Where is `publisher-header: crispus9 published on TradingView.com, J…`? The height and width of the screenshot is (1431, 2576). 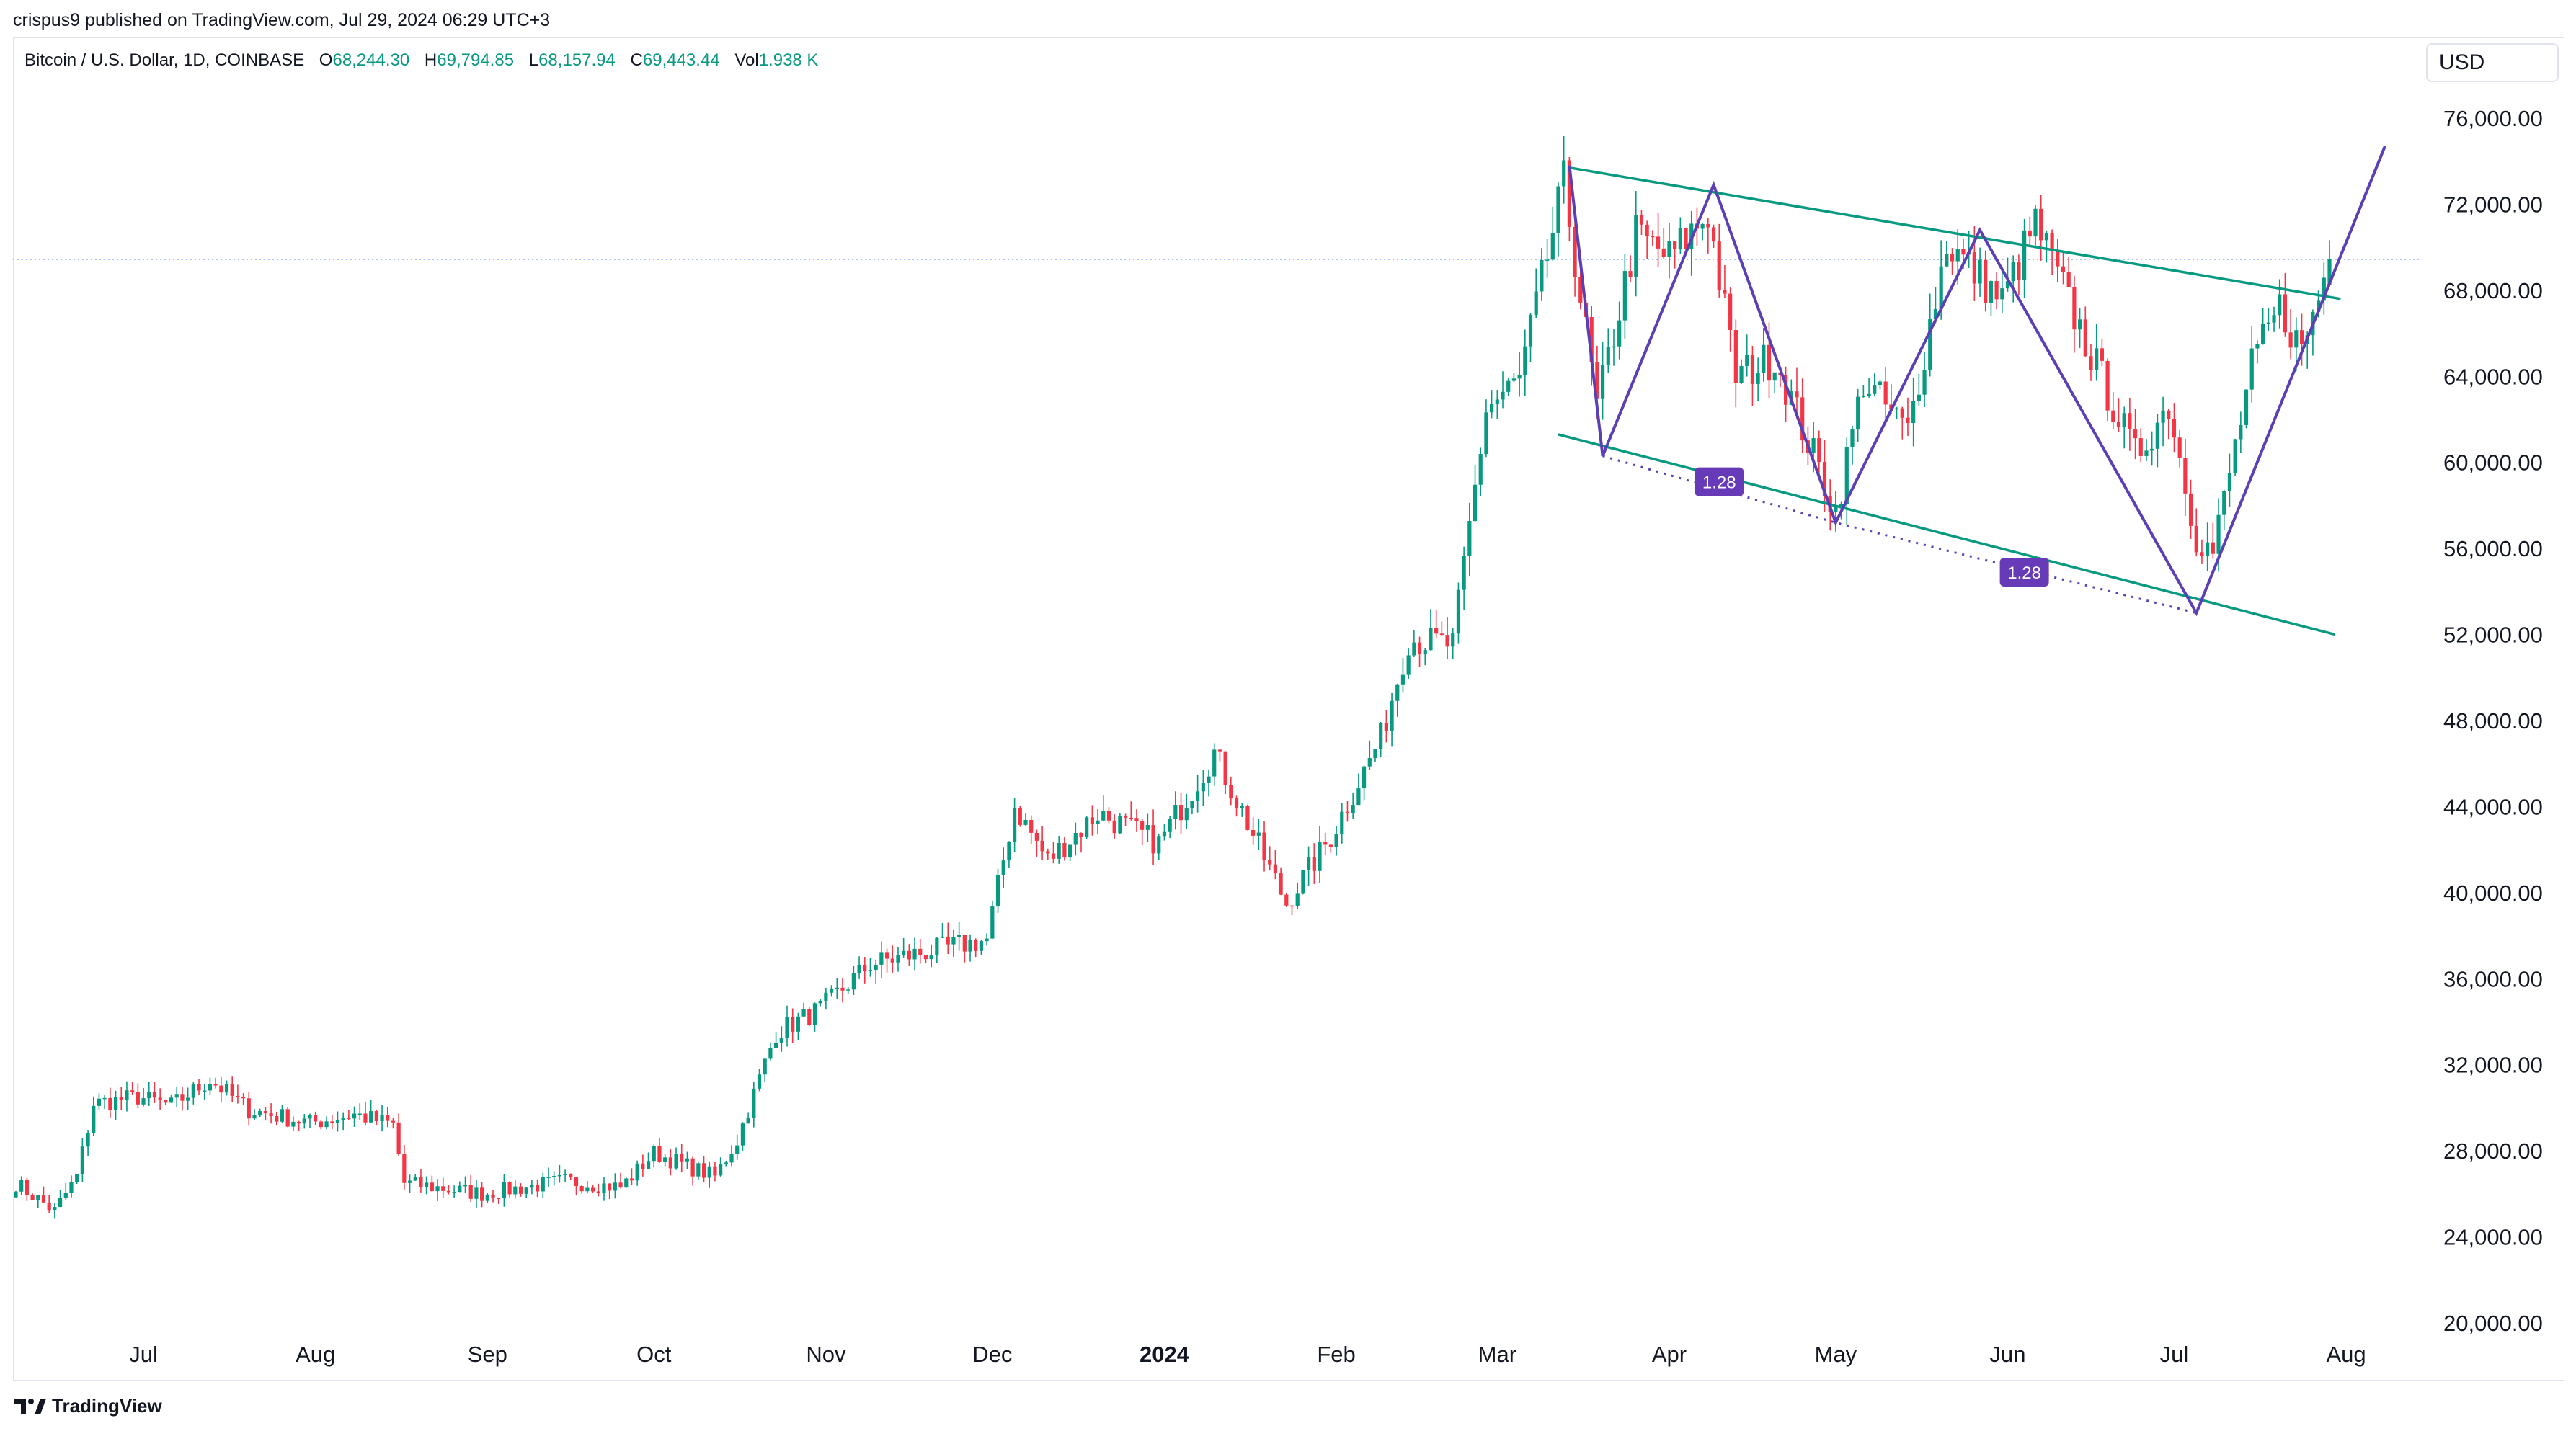
publisher-header: crispus9 published on TradingView.com, J… is located at coordinates (282, 20).